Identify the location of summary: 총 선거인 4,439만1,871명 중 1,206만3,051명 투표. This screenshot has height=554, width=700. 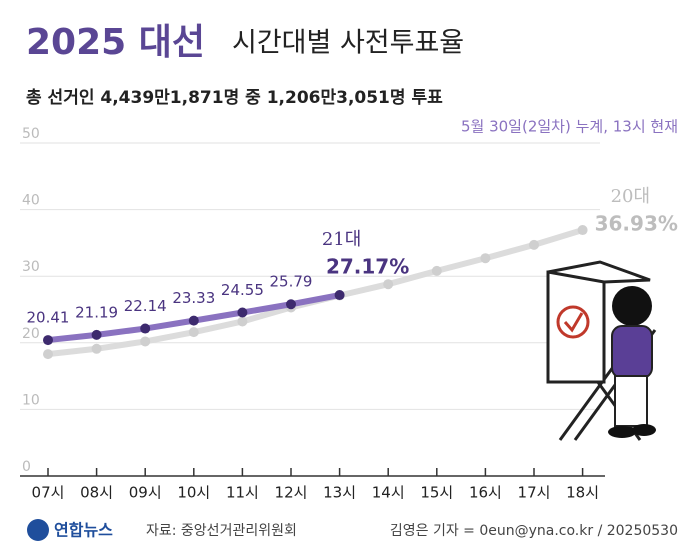
(234, 98).